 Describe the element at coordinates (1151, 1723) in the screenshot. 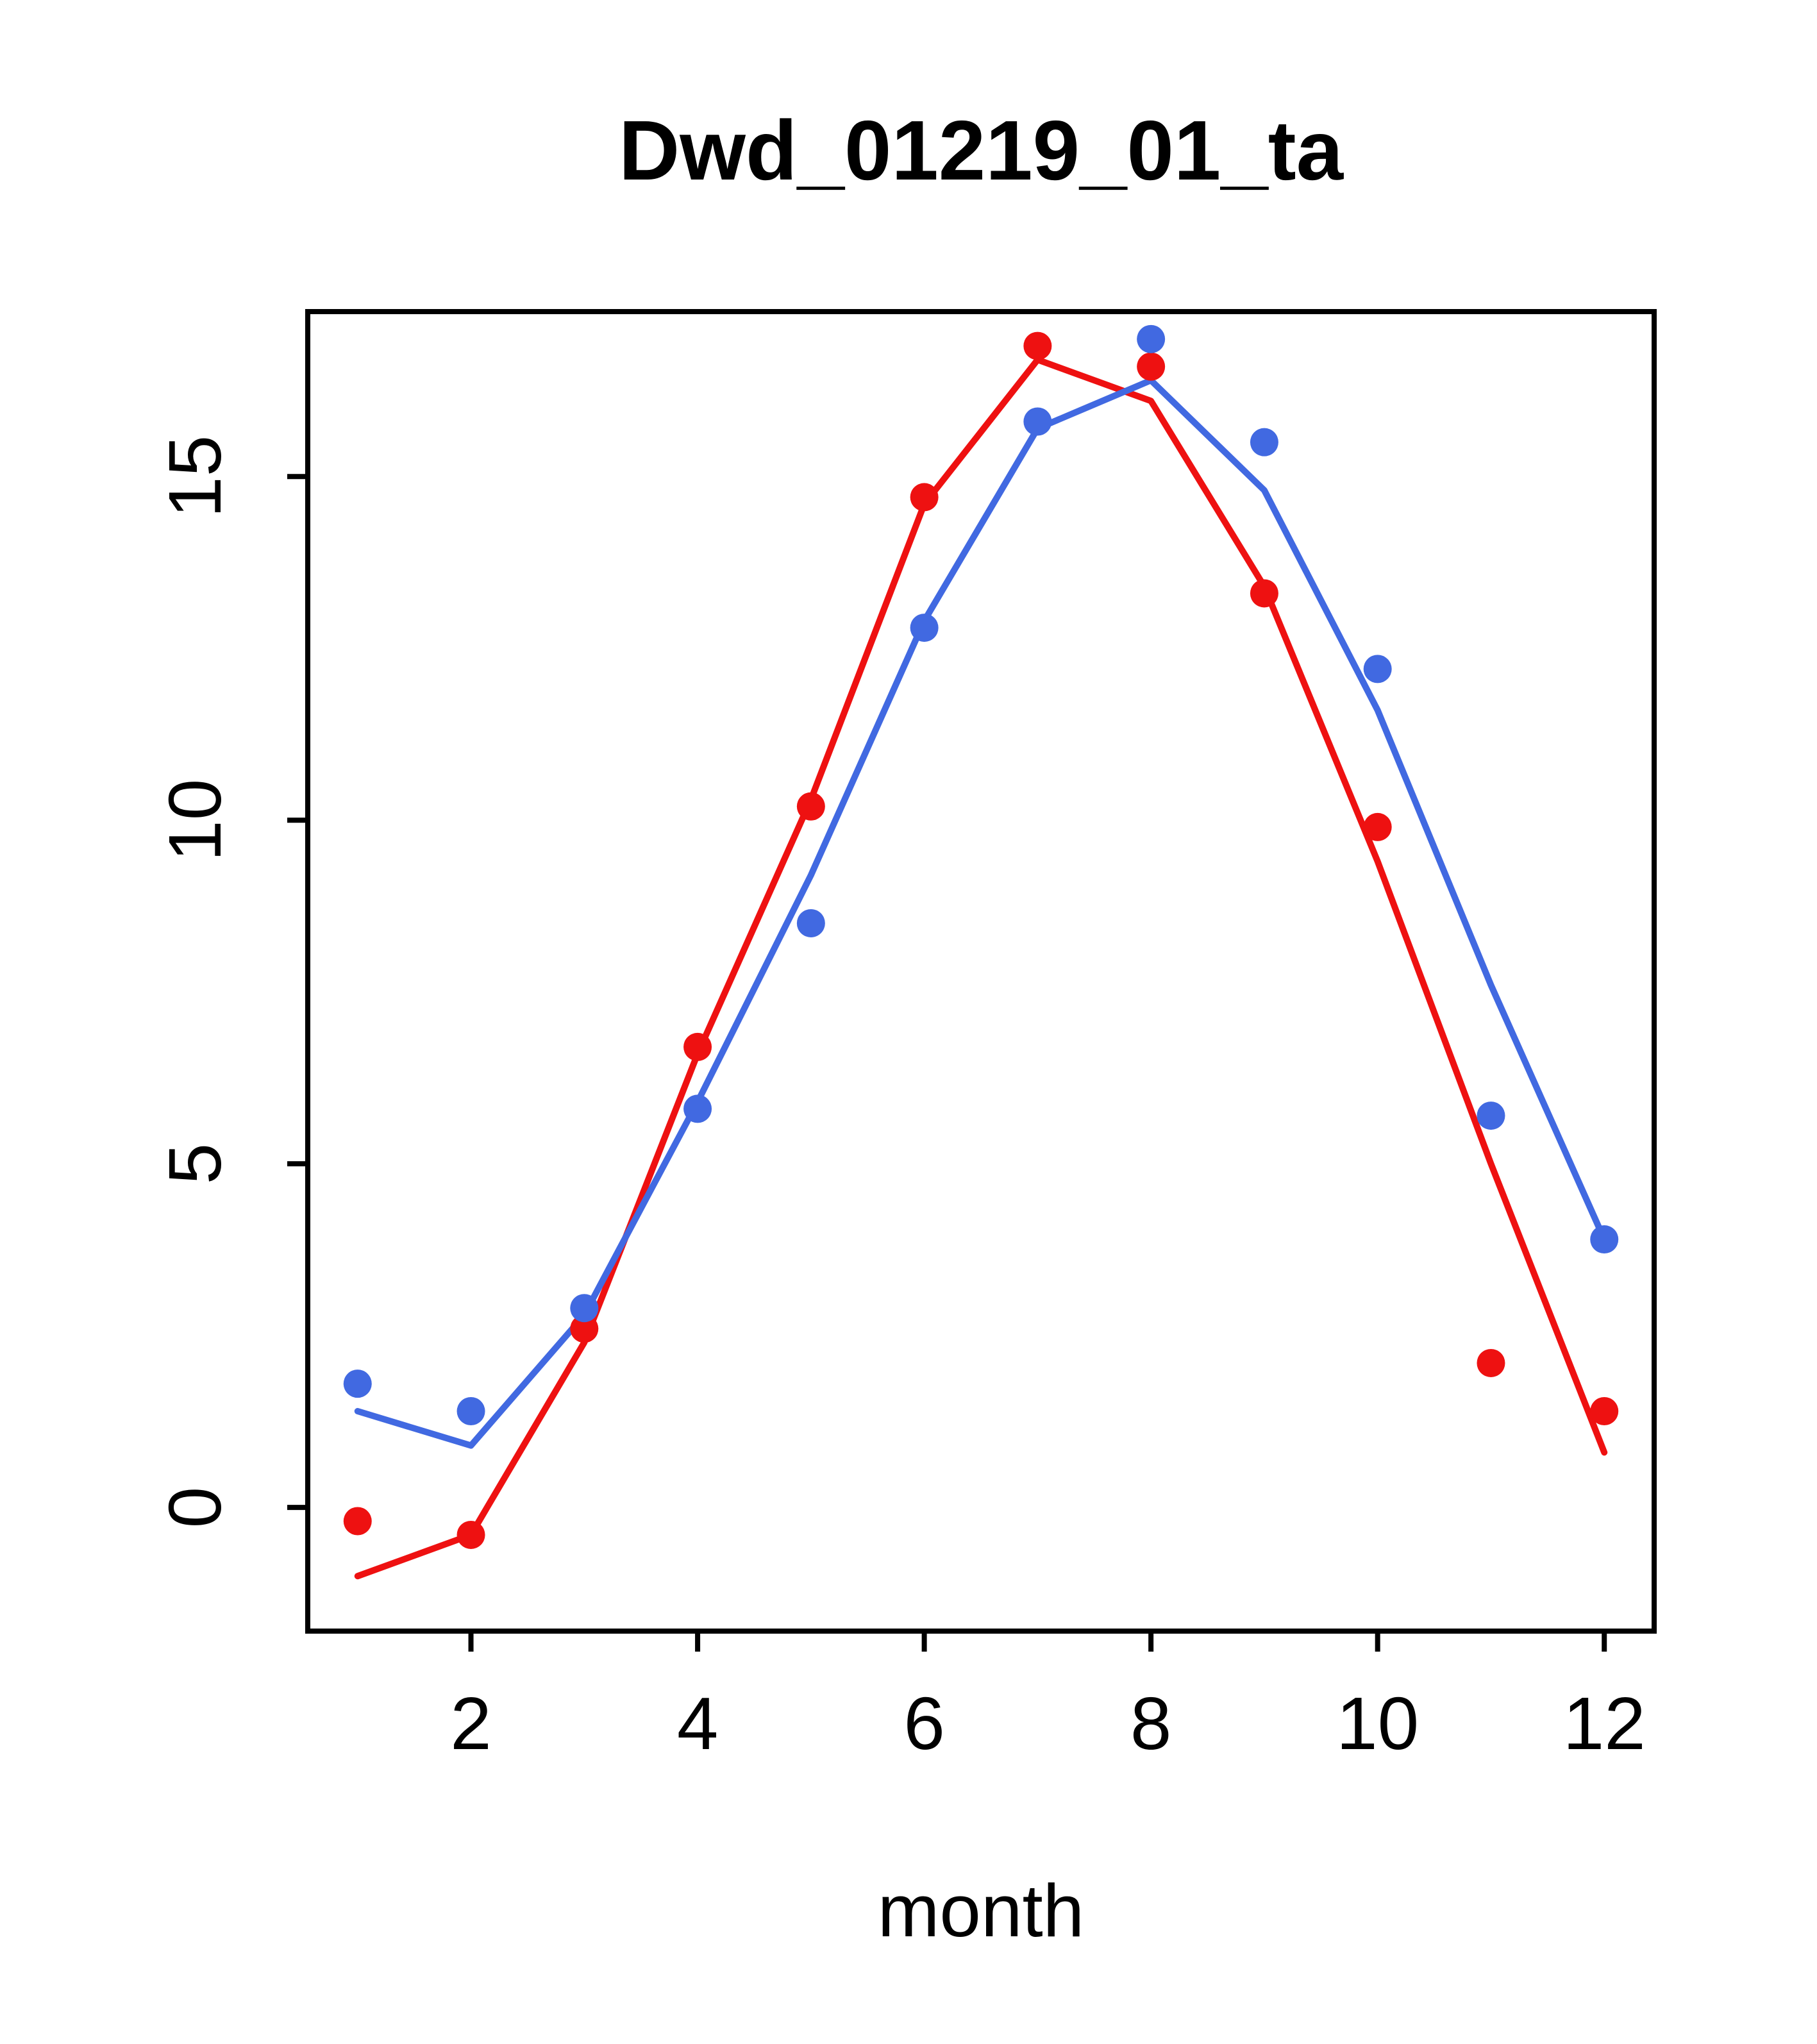

I see `x-tick-label: 8` at that location.